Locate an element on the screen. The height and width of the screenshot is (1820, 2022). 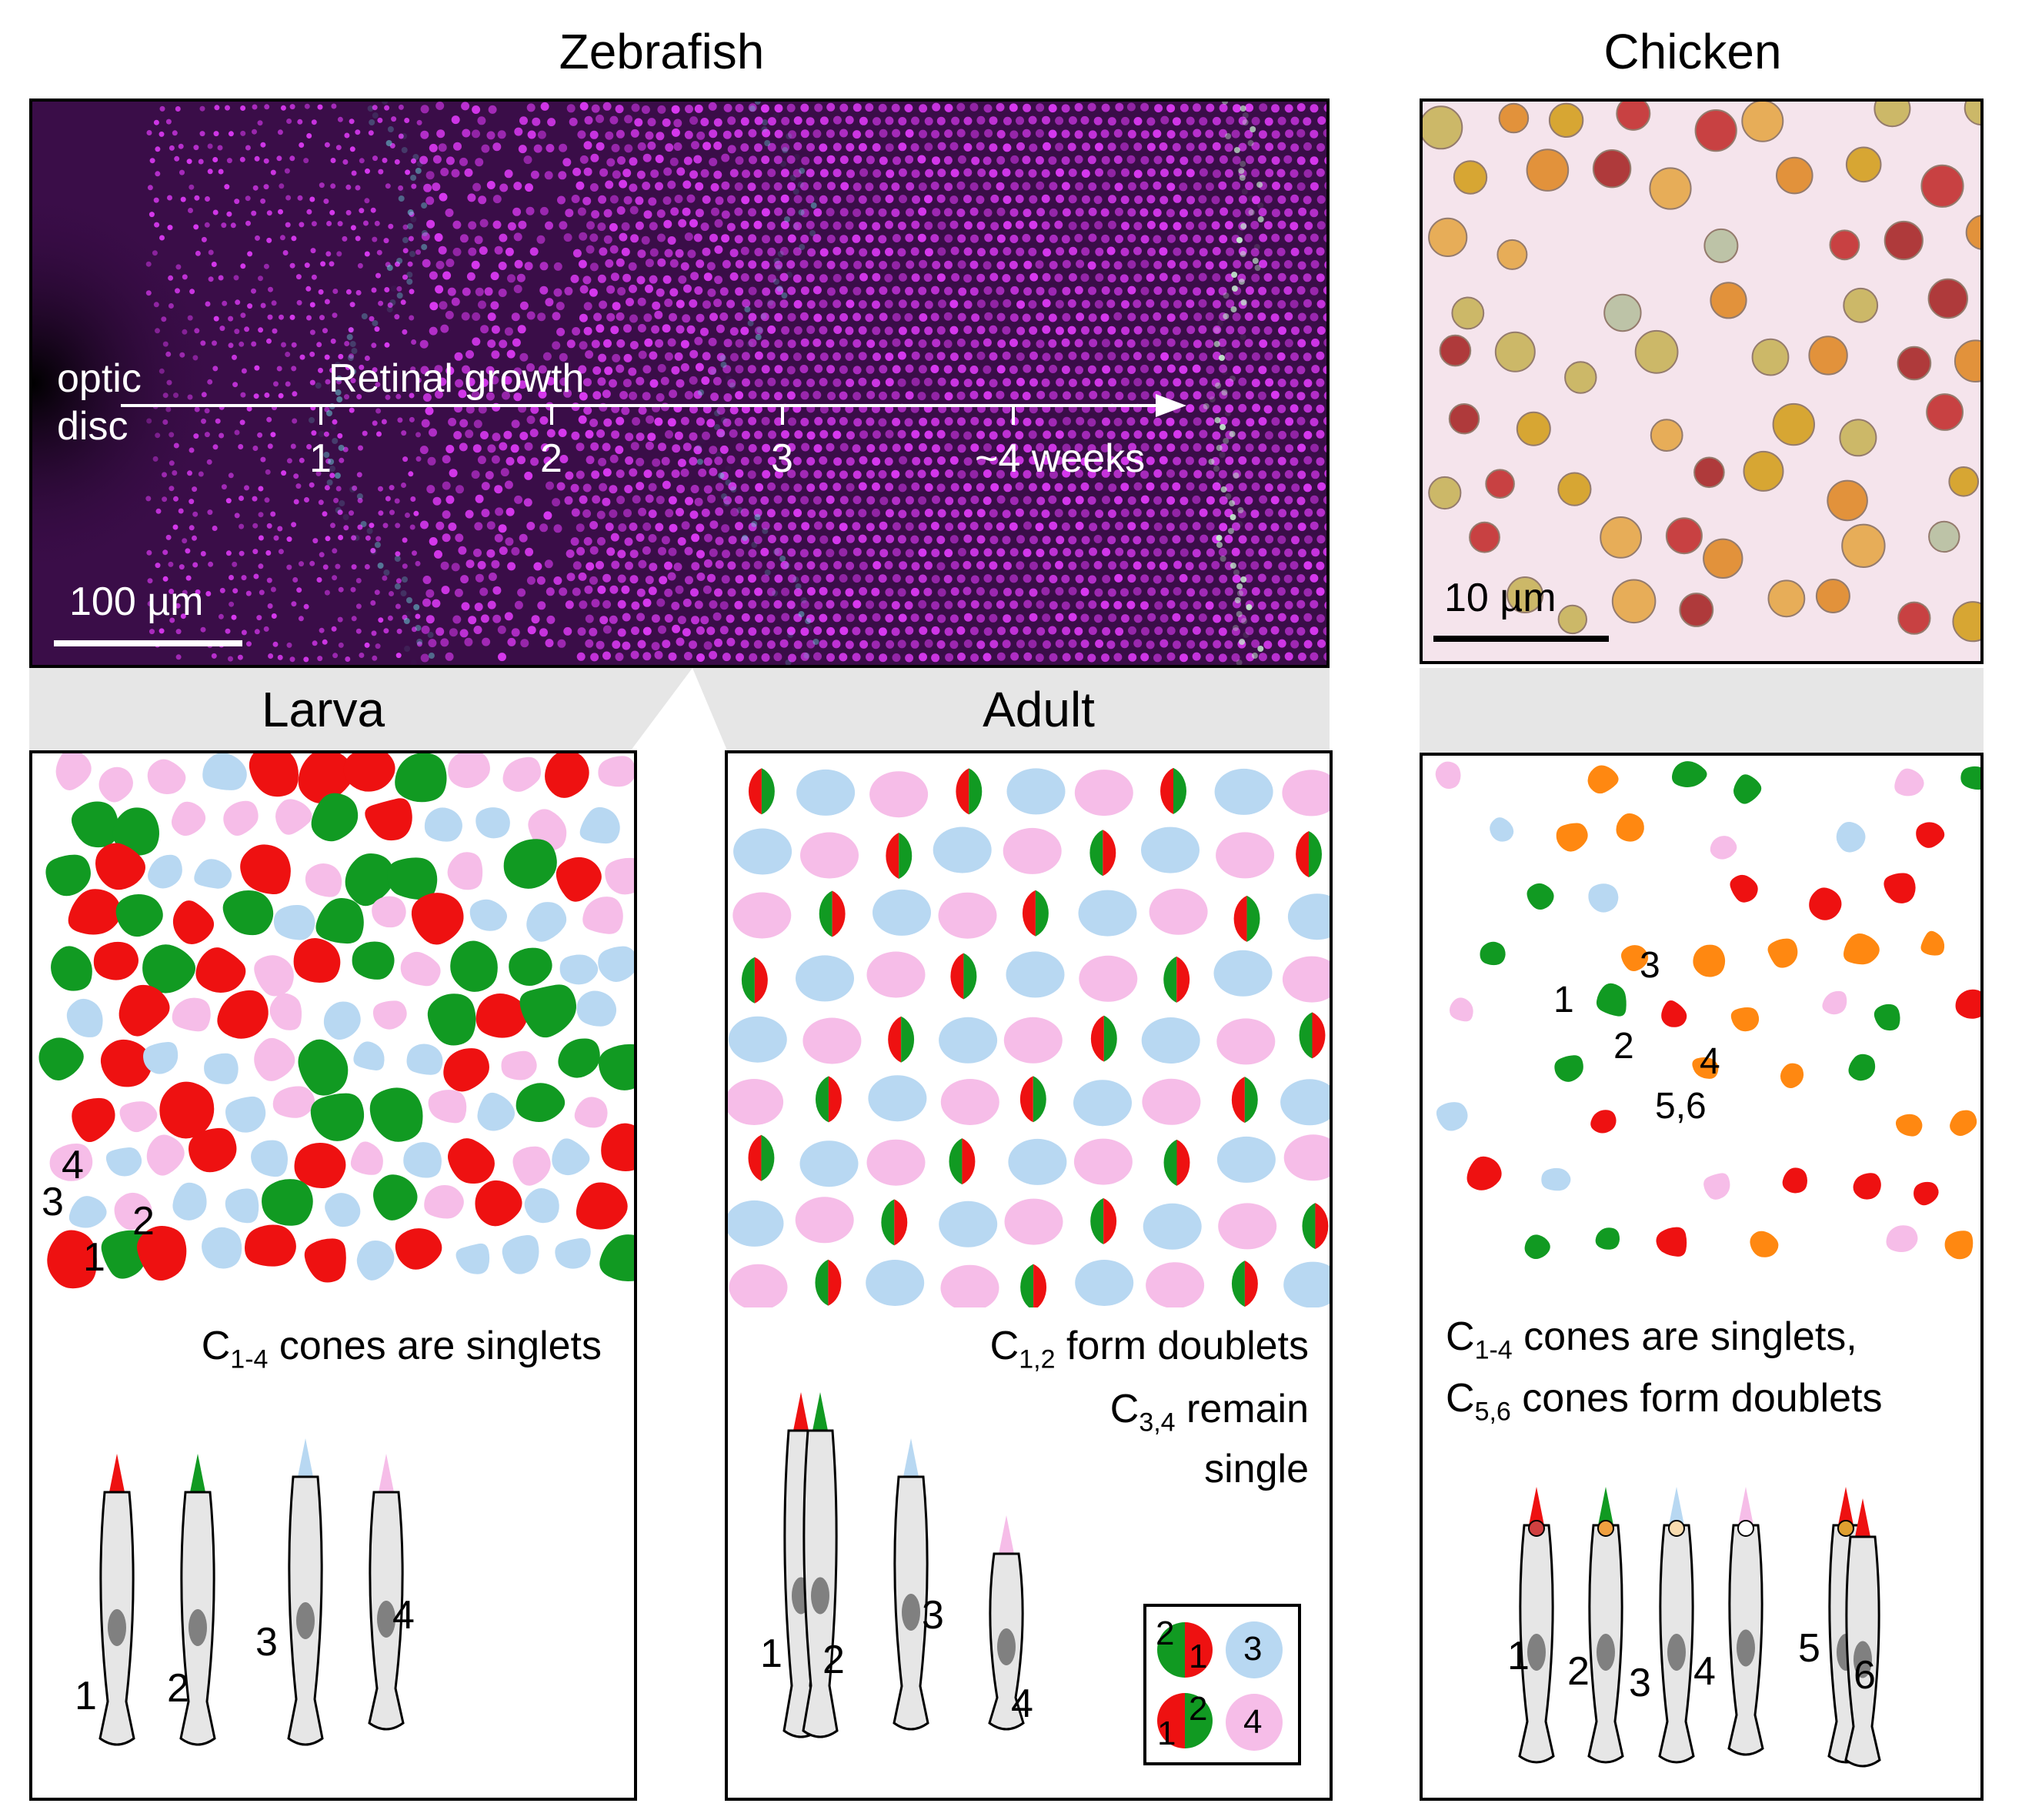
larva-mosaic-label-1: 1 is located at coordinates (94, 1258).